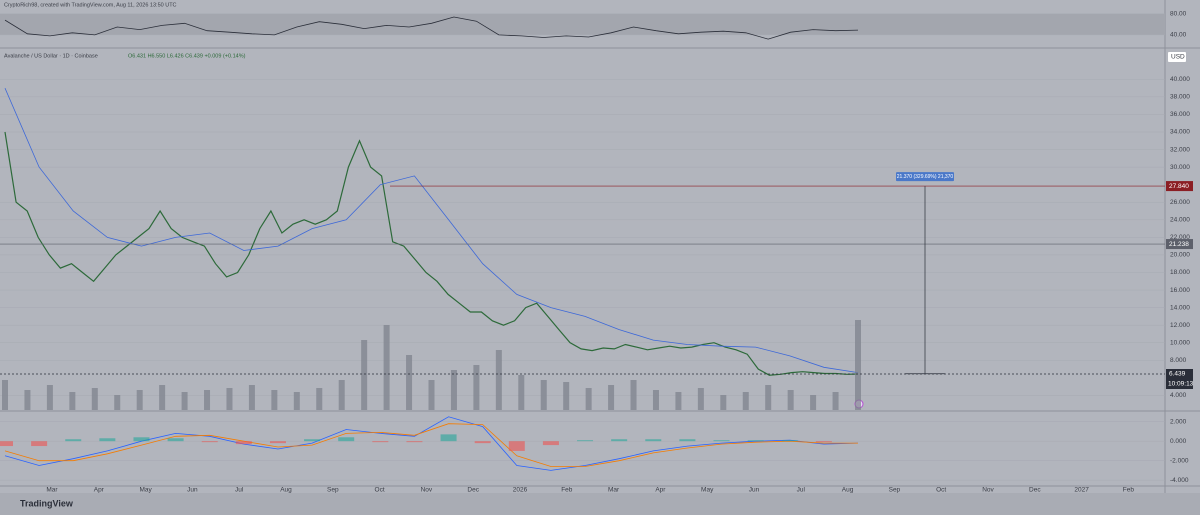 The height and width of the screenshot is (515, 1200). I want to click on currency-box, so click(1177, 57).